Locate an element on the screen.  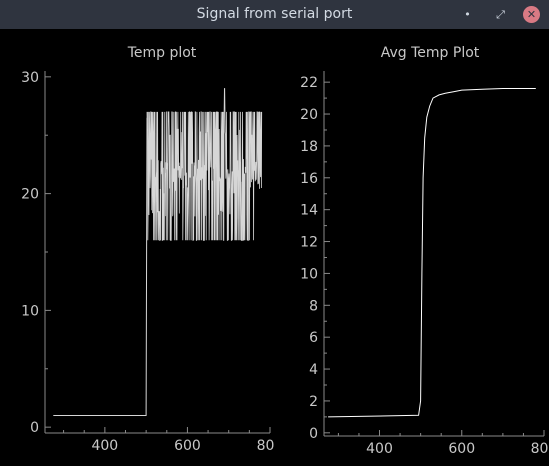
minimize-icon: • is located at coordinates (467, 14).